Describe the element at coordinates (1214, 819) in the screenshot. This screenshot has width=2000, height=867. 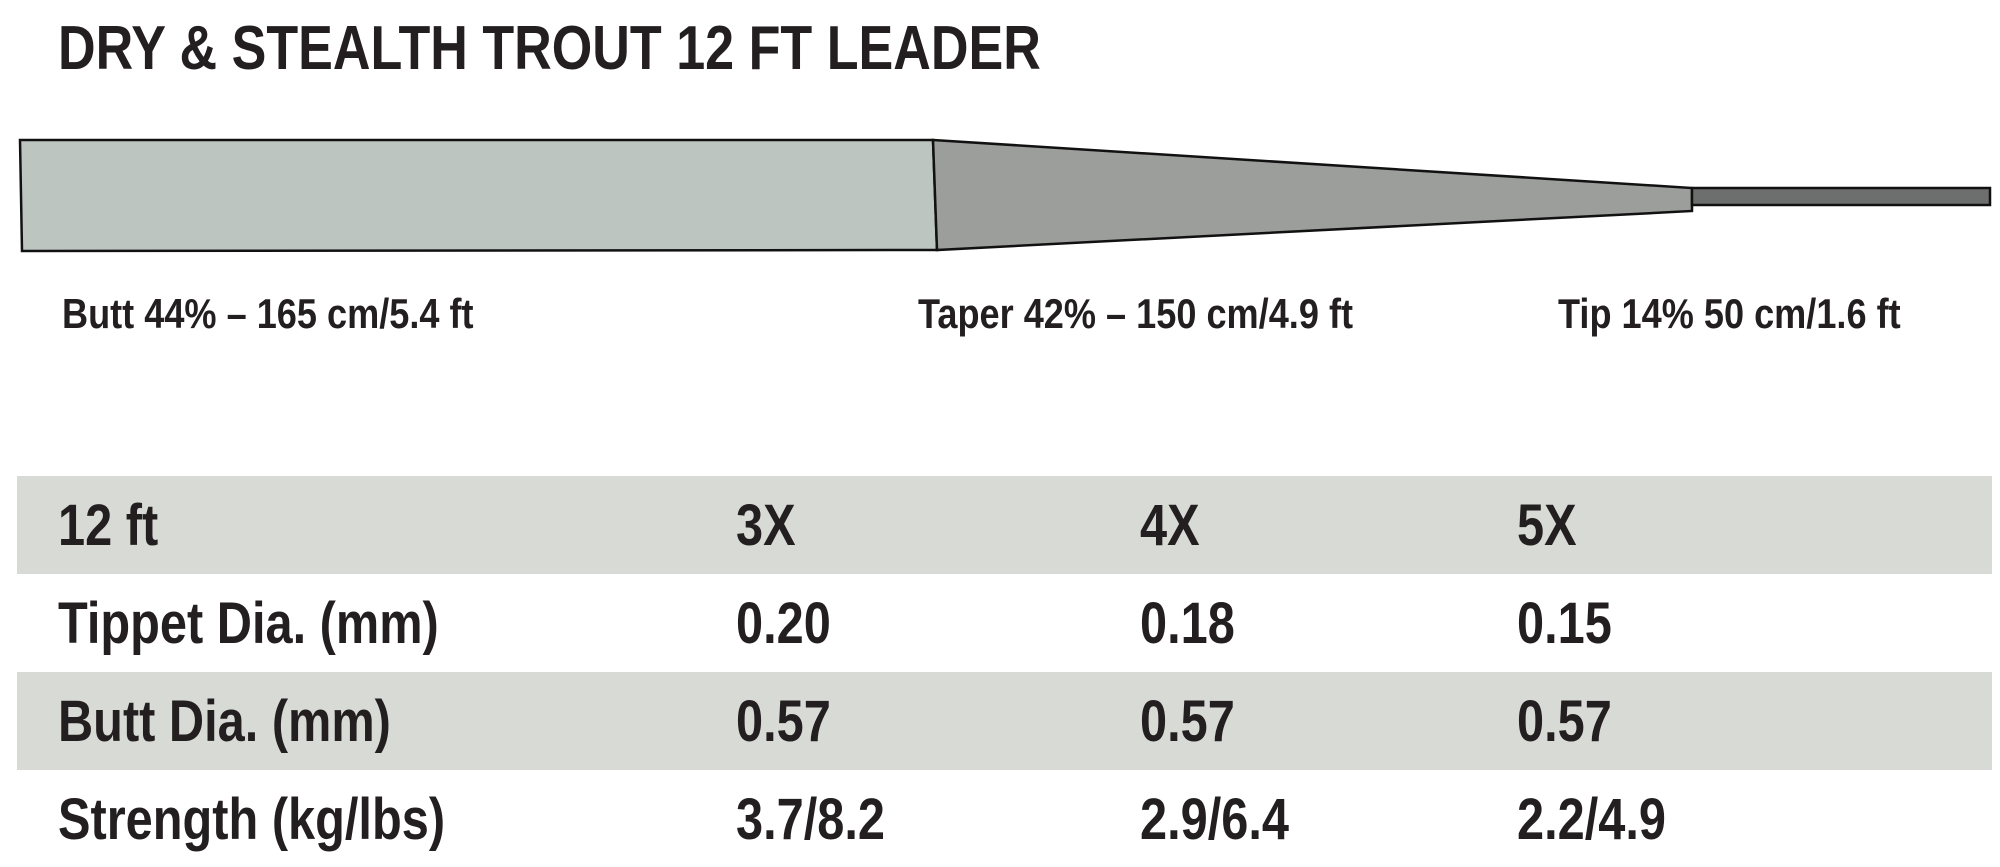
I see `cell-value: 2.9/6.4` at that location.